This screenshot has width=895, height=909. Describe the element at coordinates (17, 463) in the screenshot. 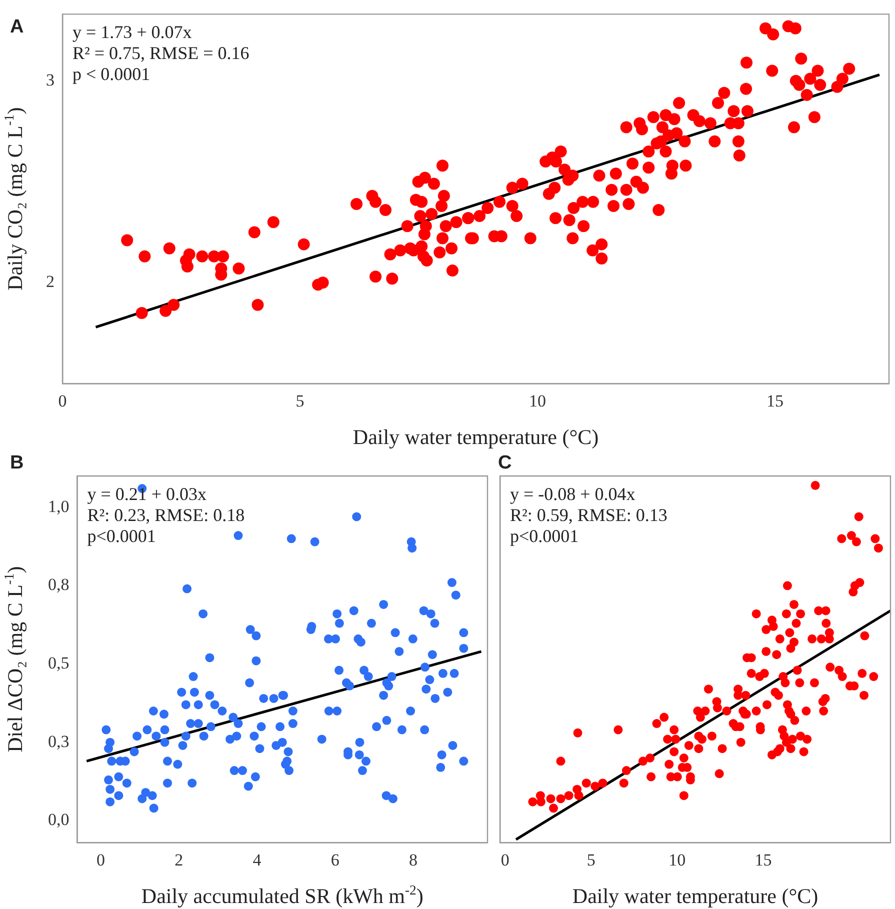

I see `chart-title: B` at that location.